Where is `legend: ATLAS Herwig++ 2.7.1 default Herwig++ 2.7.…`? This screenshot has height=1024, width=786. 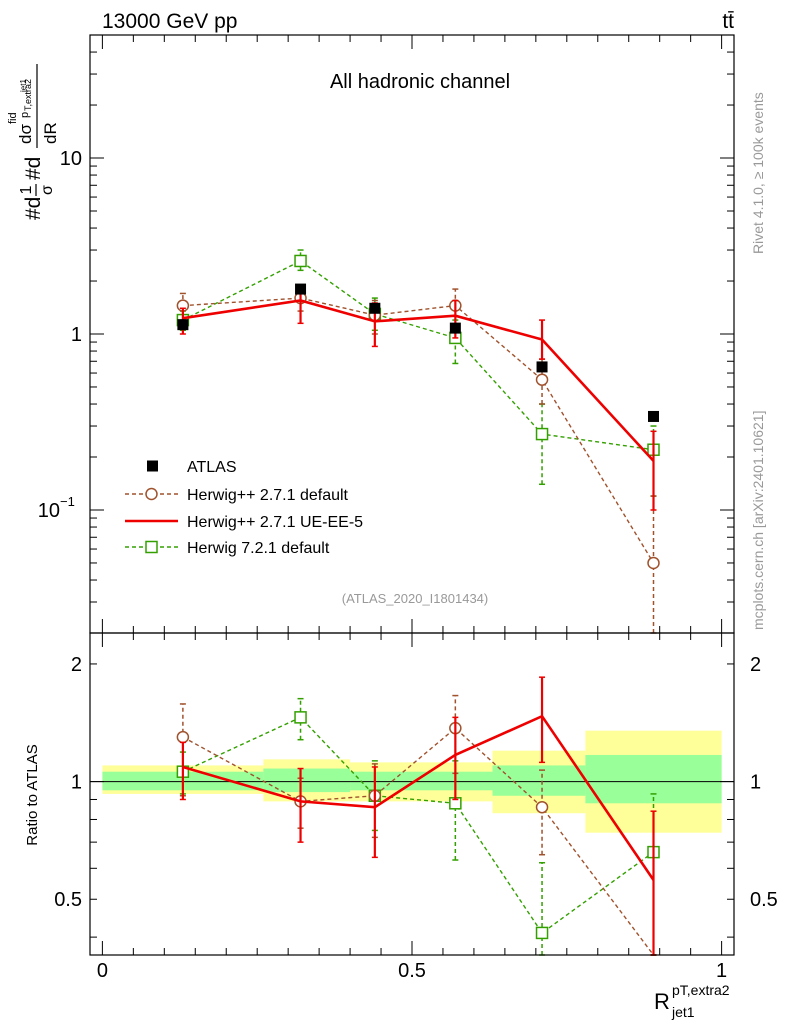
legend: ATLAS Herwig++ 2.7.1 default Herwig++ 2.7.… is located at coordinates (244, 508).